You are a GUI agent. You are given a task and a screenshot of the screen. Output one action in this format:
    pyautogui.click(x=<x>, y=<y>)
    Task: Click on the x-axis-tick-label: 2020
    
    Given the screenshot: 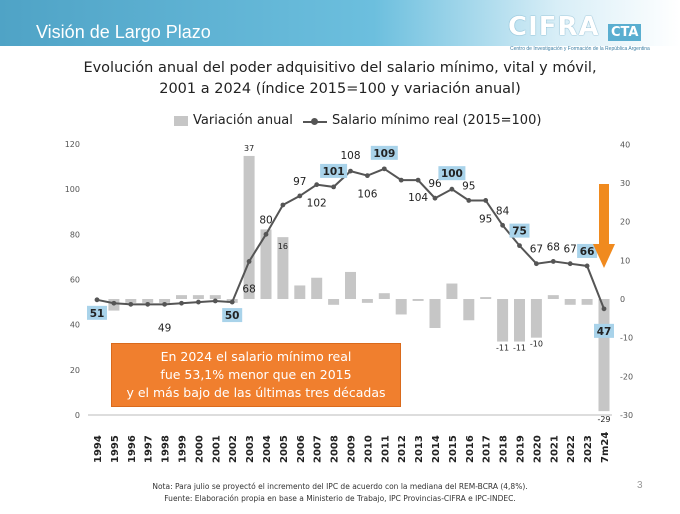 What is the action you would take?
    pyautogui.click(x=537, y=449)
    